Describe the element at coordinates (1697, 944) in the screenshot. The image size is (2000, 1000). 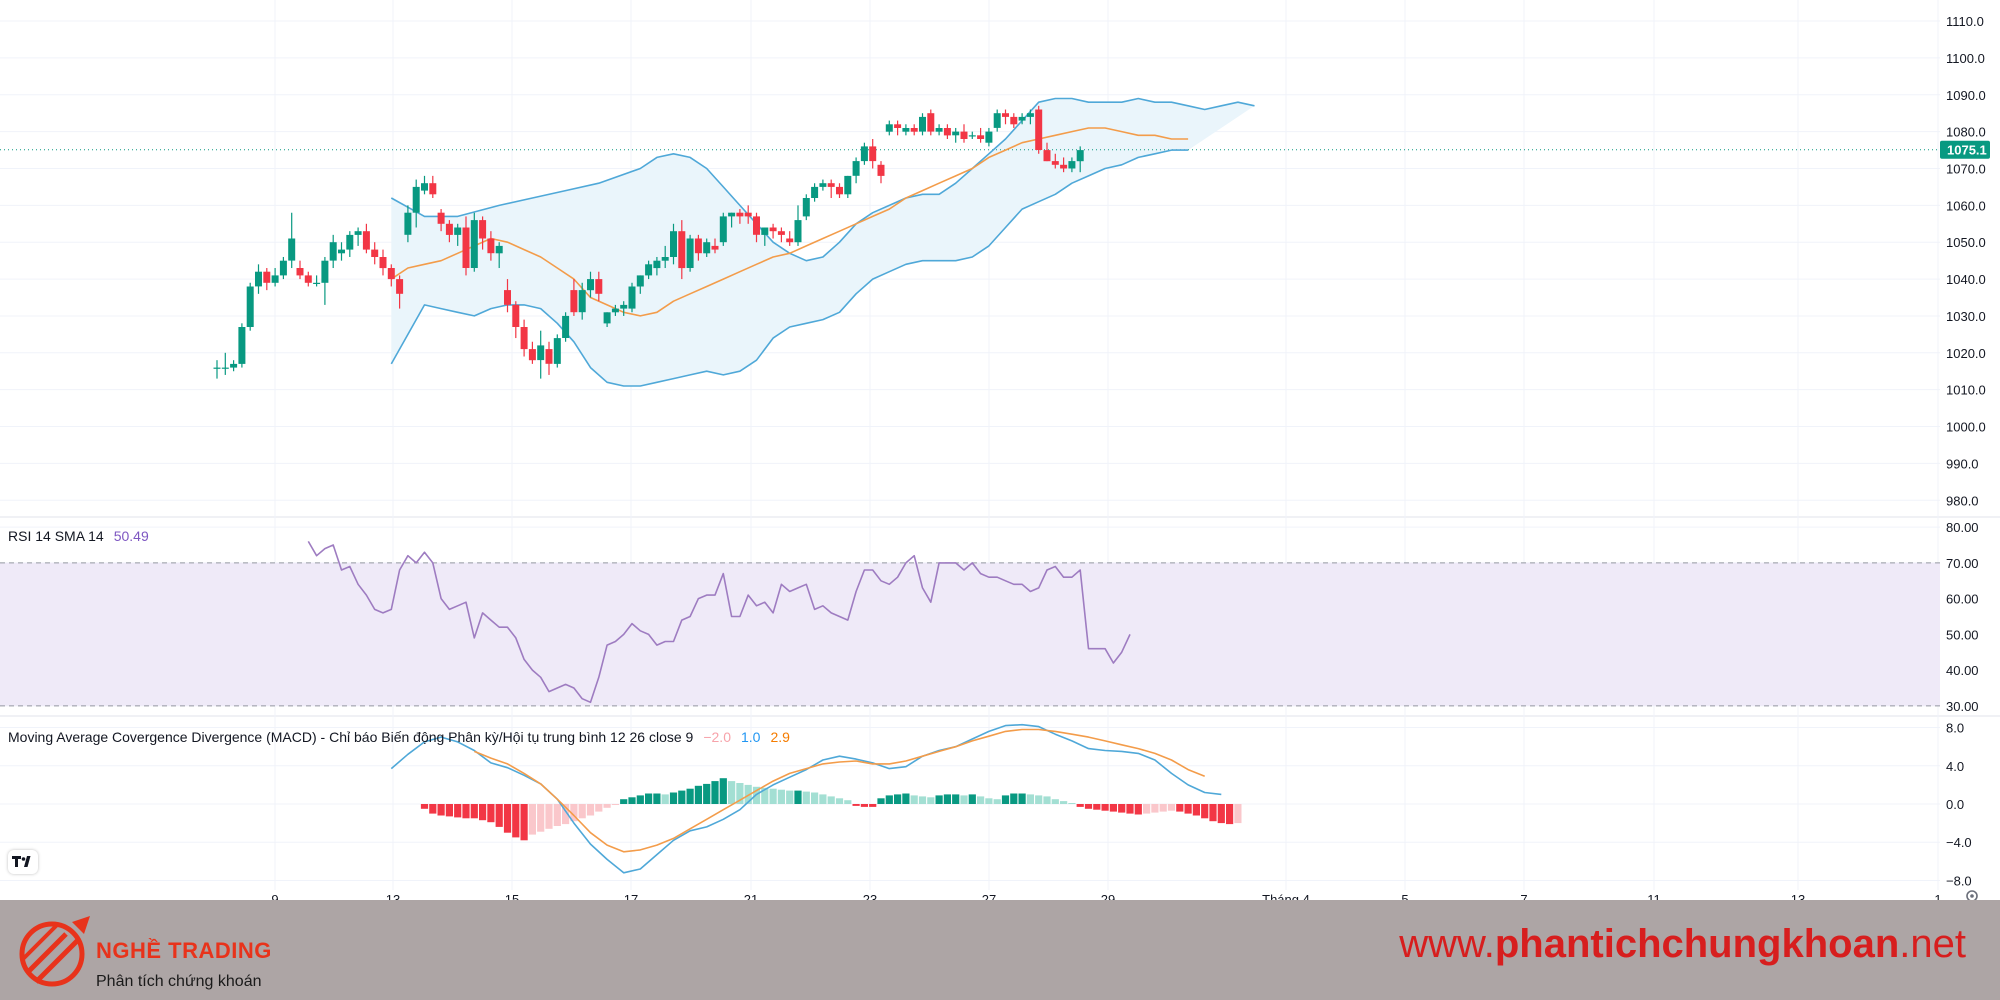
I see `website-domain: phantichchungkhoan` at that location.